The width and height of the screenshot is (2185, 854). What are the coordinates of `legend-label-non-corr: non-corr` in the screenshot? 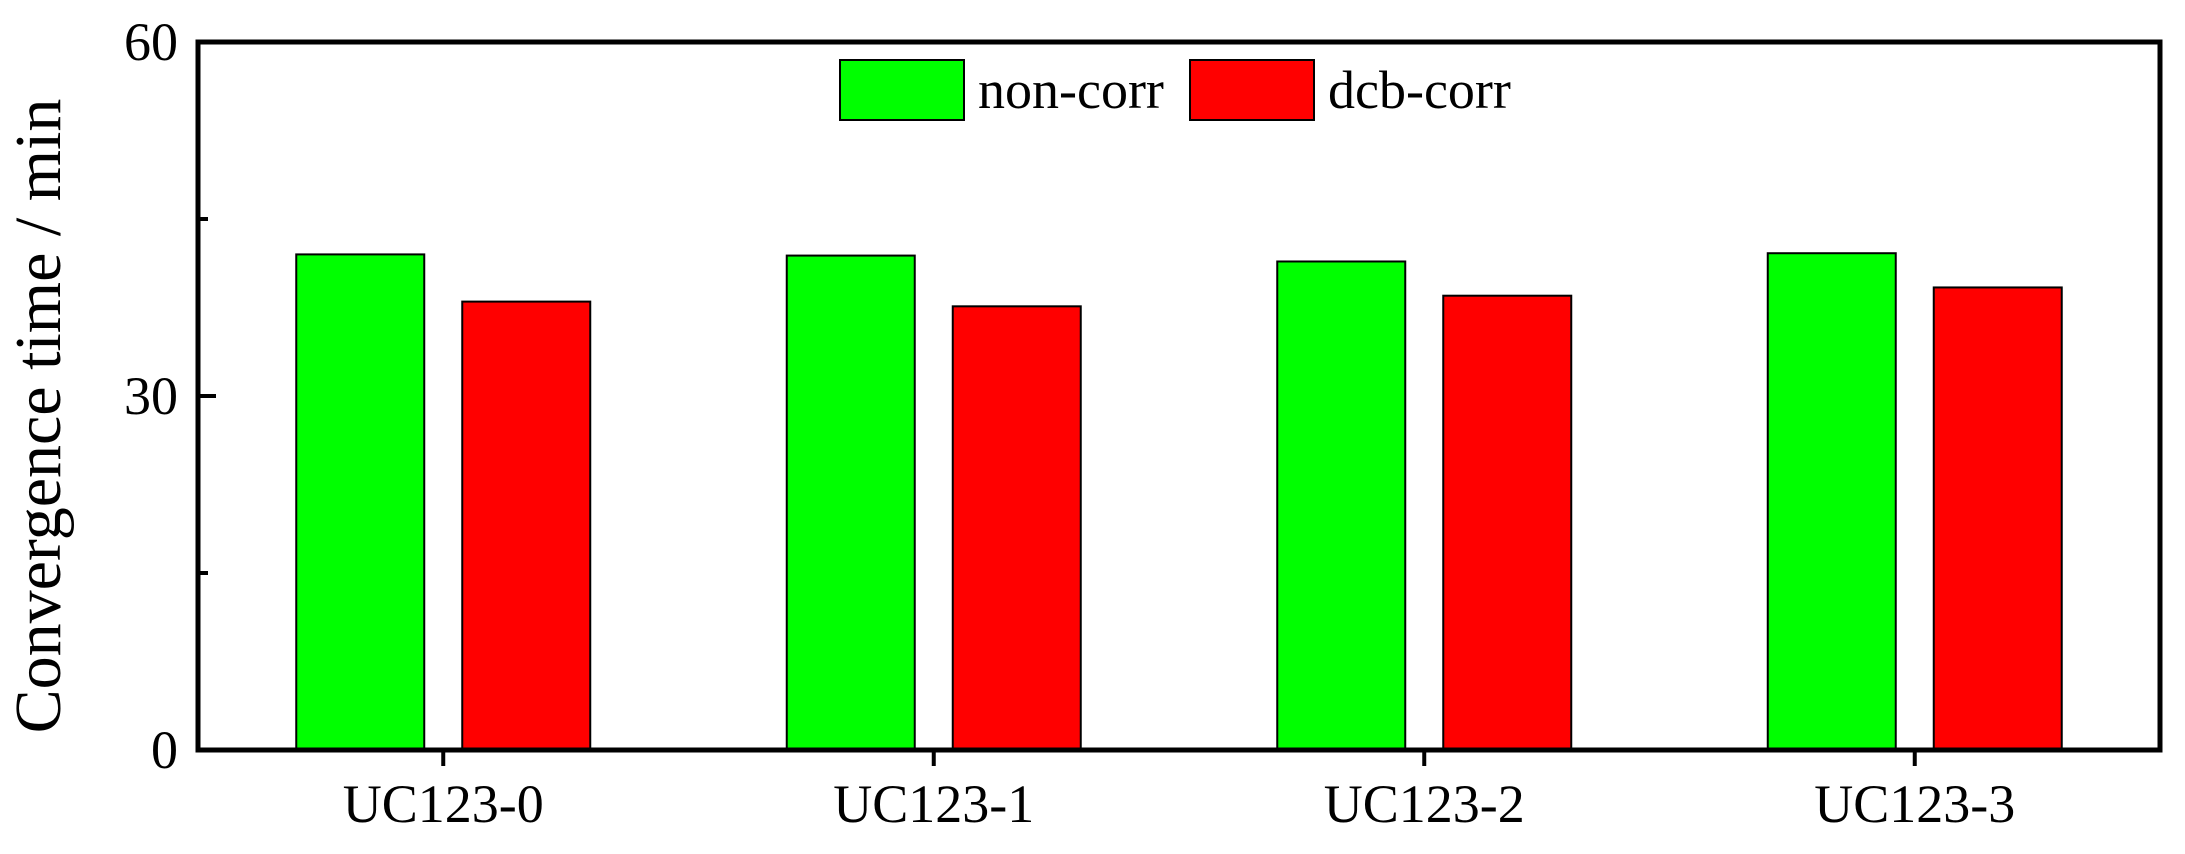 It's located at (1071, 90).